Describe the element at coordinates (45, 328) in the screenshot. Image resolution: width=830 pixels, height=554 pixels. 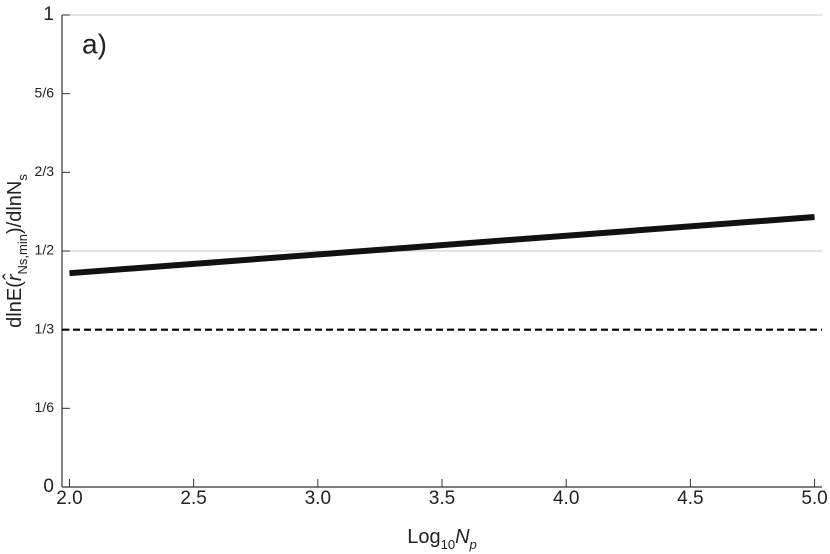
I see `y-tick-label: 1/3` at that location.